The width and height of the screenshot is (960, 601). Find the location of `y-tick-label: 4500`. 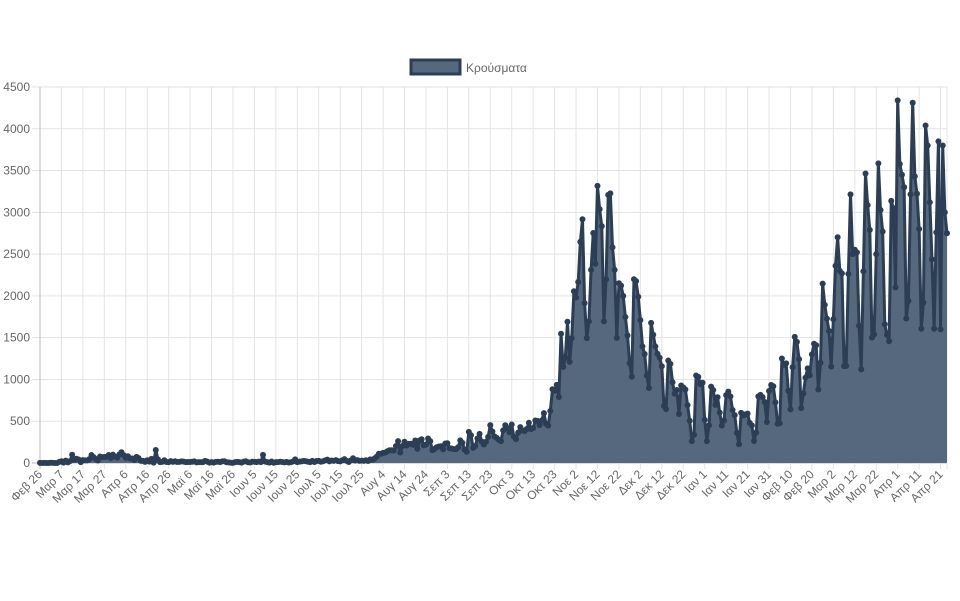

y-tick-label: 4500 is located at coordinates (16, 87).